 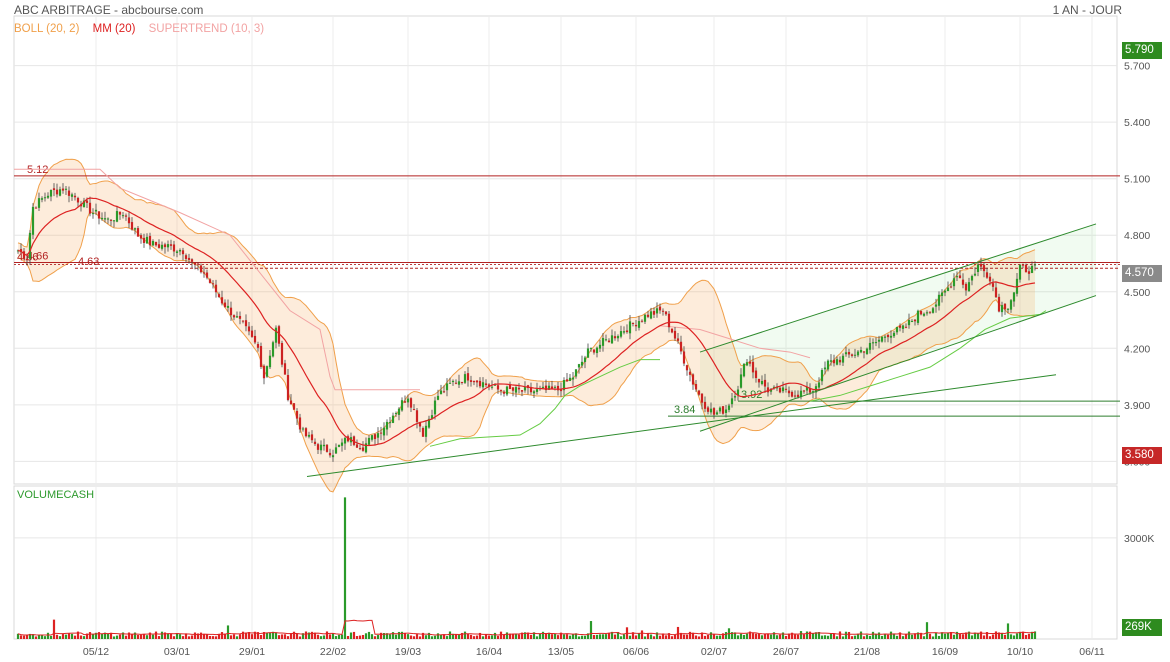 I want to click on long-trend-line, so click(x=681, y=425).